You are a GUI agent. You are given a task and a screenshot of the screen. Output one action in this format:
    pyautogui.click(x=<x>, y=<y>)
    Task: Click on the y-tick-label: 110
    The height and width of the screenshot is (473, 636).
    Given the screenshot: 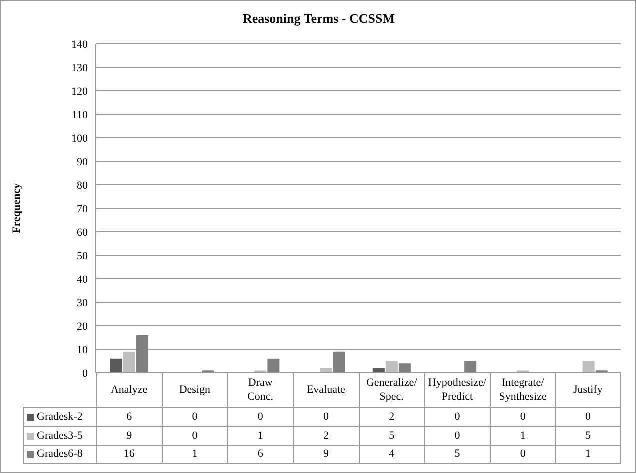 What is the action you would take?
    pyautogui.click(x=80, y=115)
    